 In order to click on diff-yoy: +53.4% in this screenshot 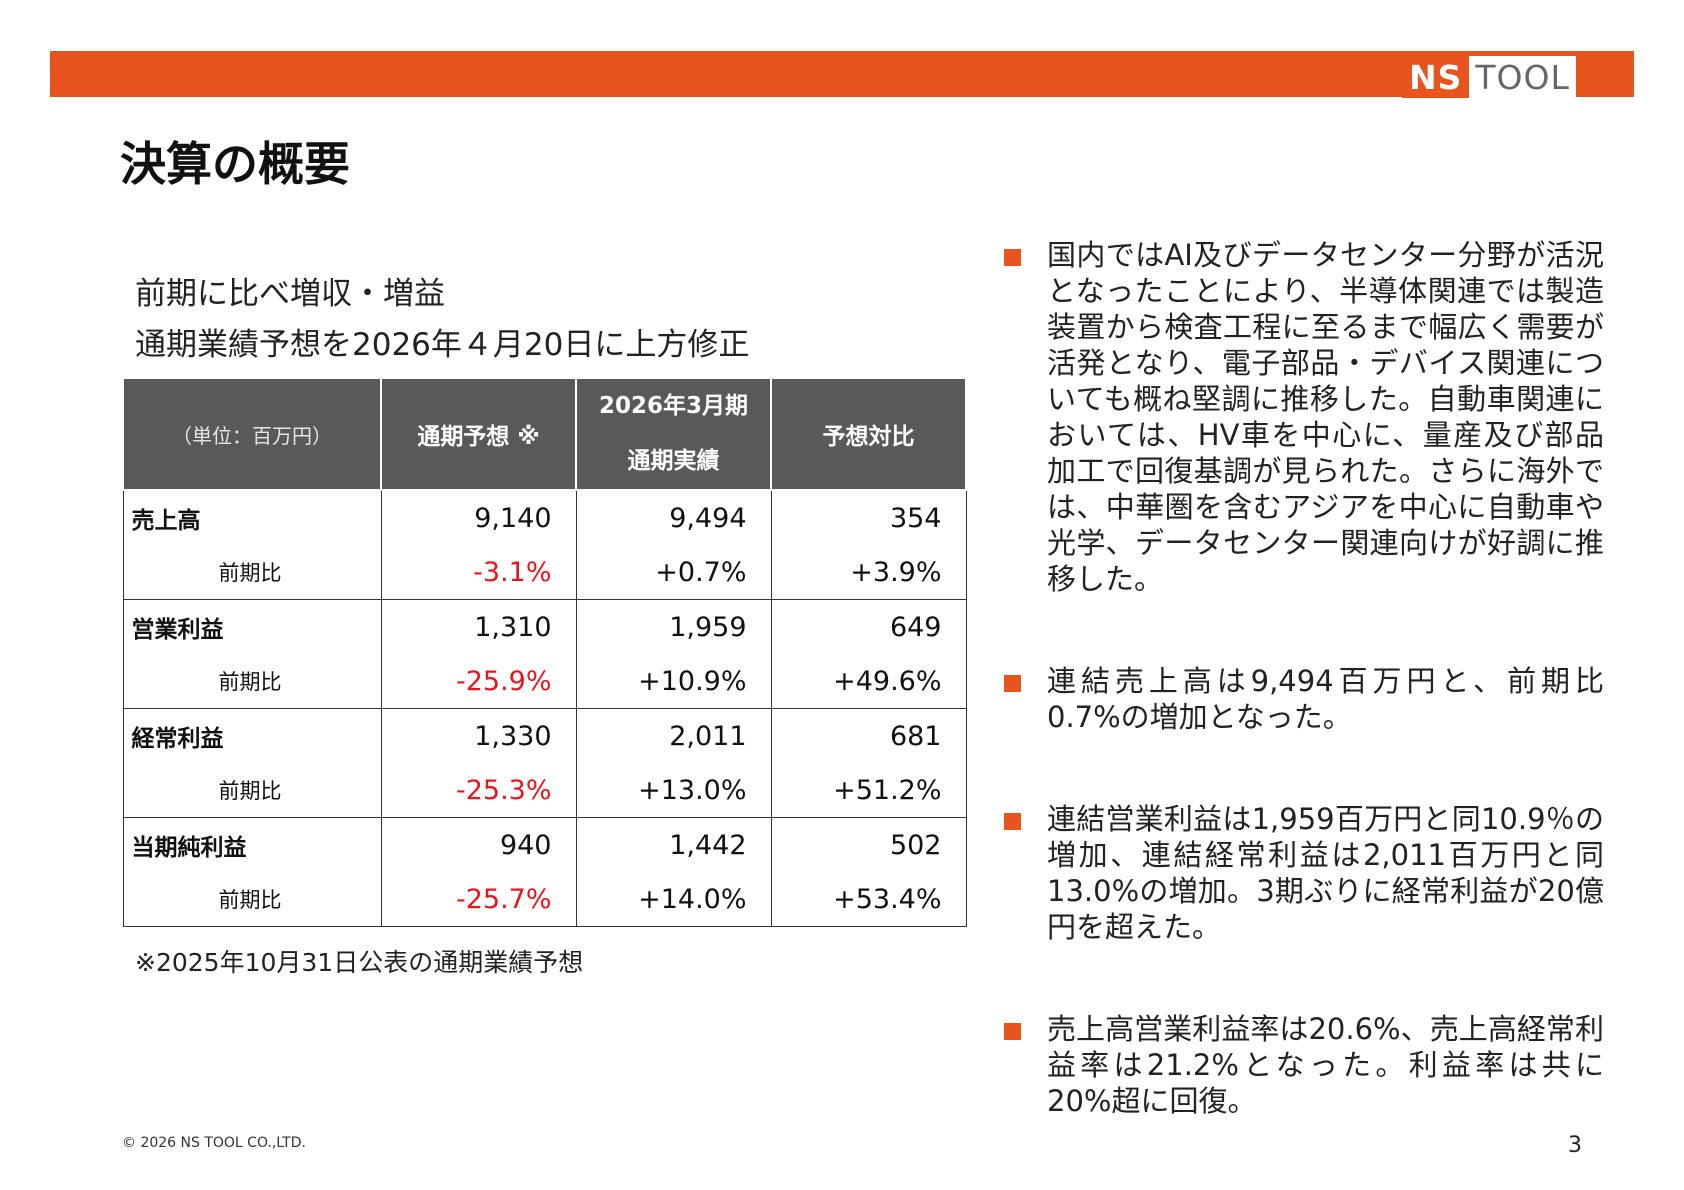, I will do `click(868, 899)`.